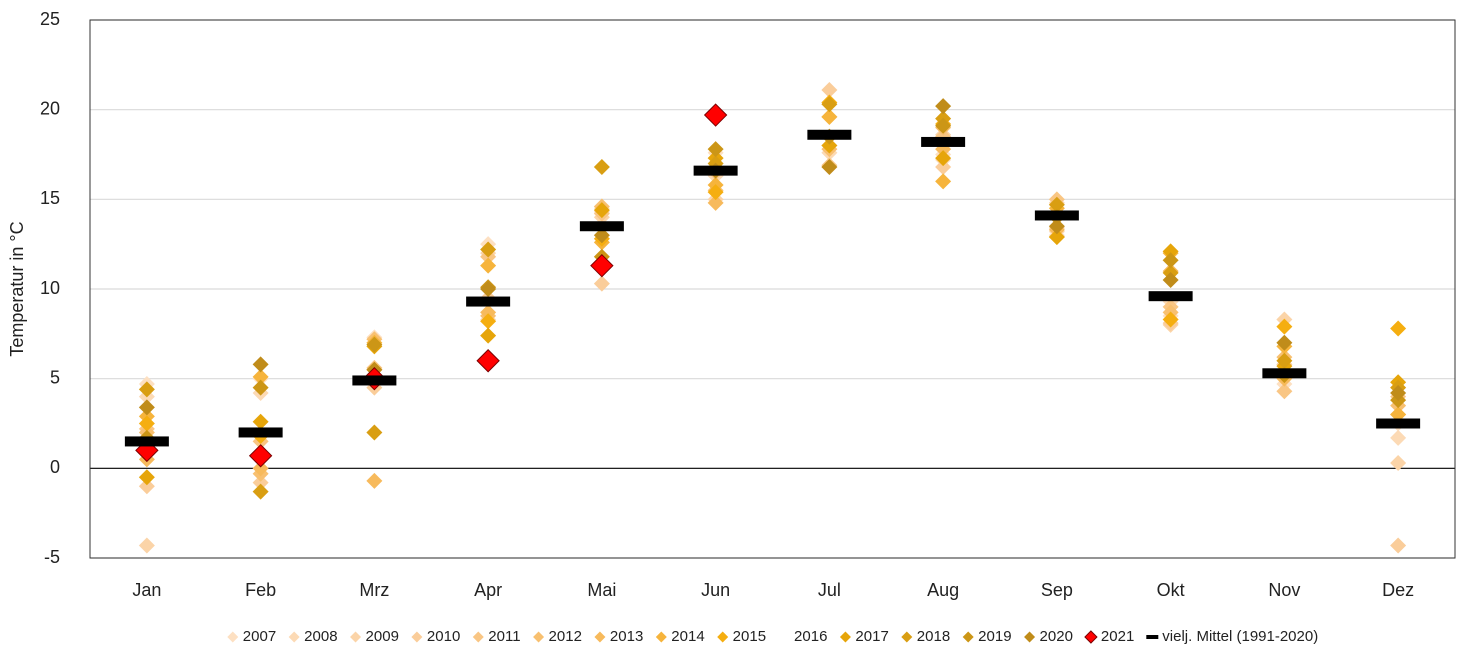  I want to click on legend-label: 2019, so click(994, 636).